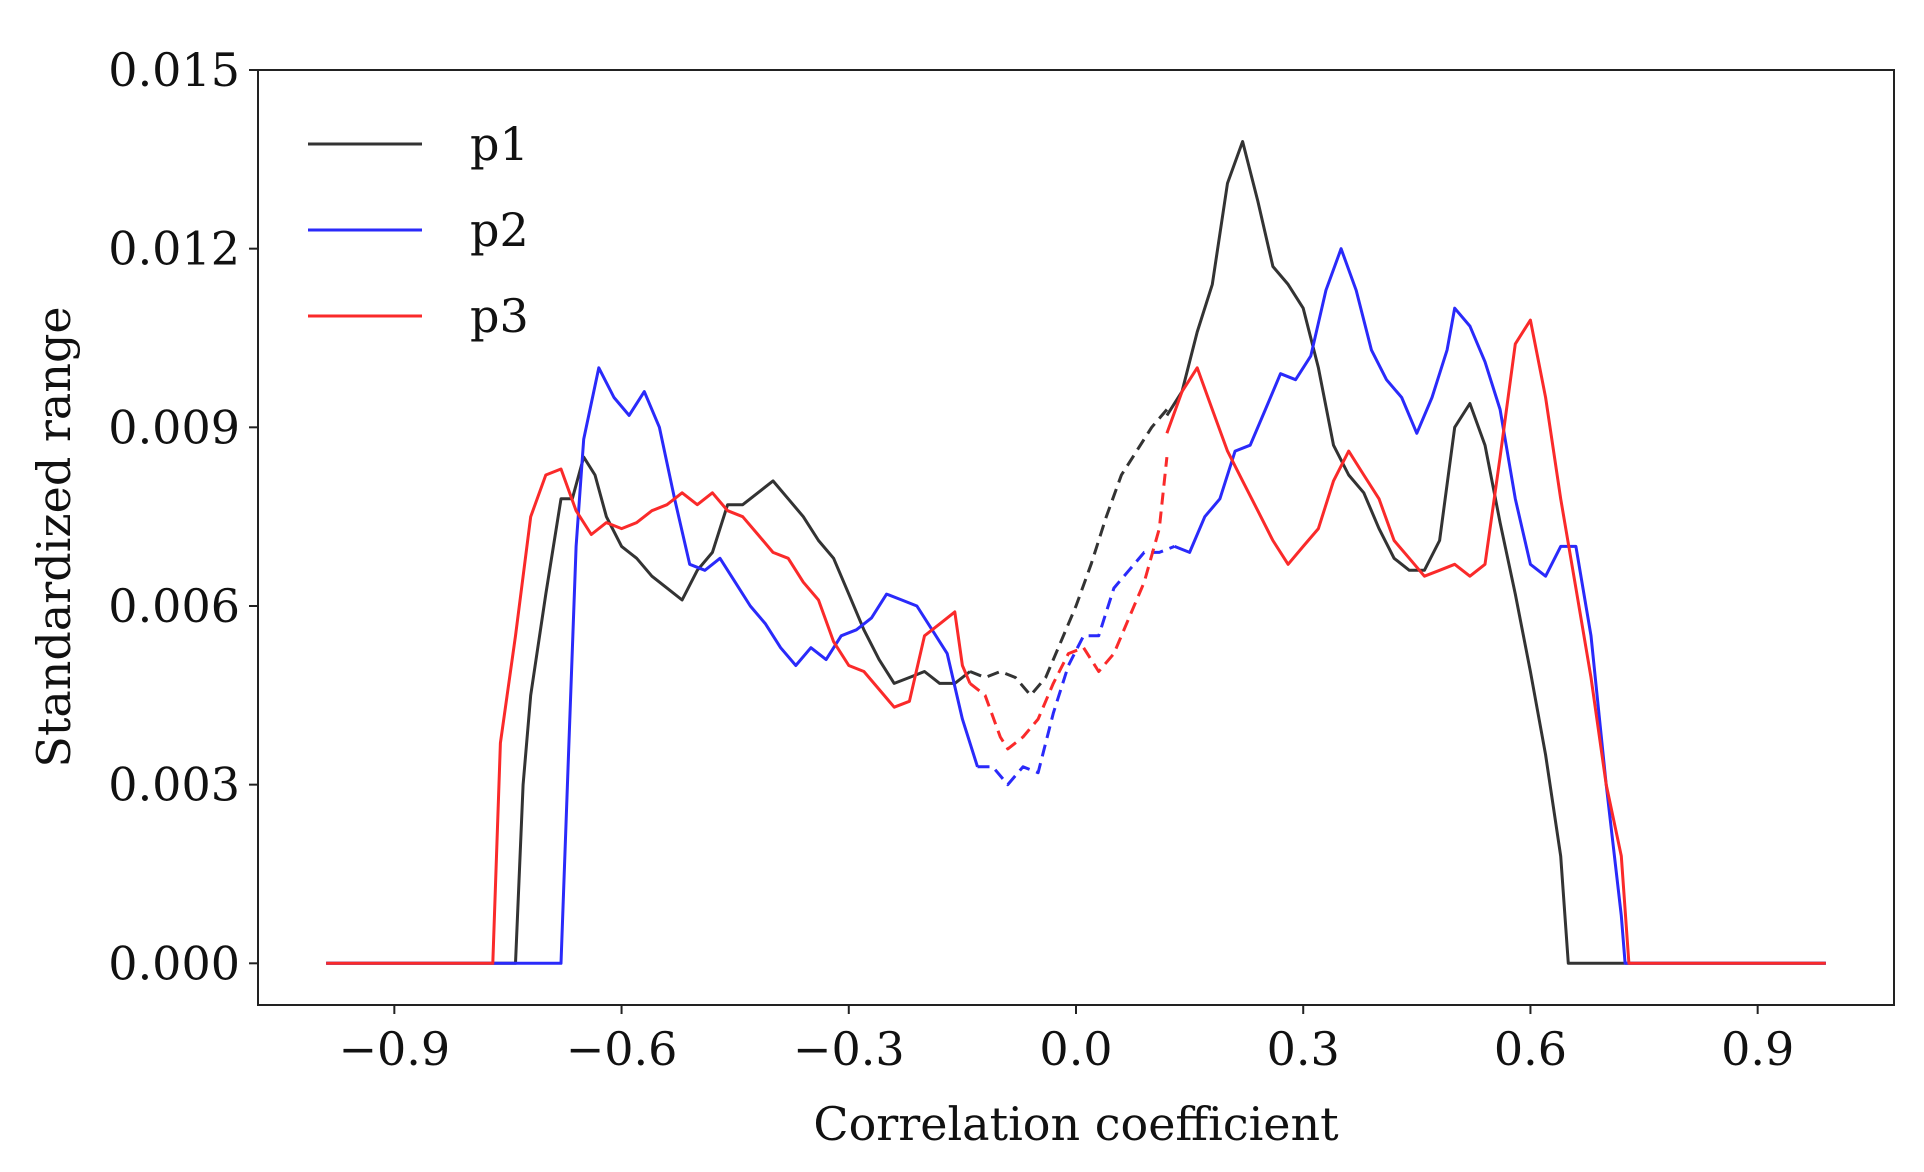 This screenshot has height=1172, width=1924. What do you see at coordinates (622, 1049) in the screenshot?
I see `x-tick-label: −0.6` at bounding box center [622, 1049].